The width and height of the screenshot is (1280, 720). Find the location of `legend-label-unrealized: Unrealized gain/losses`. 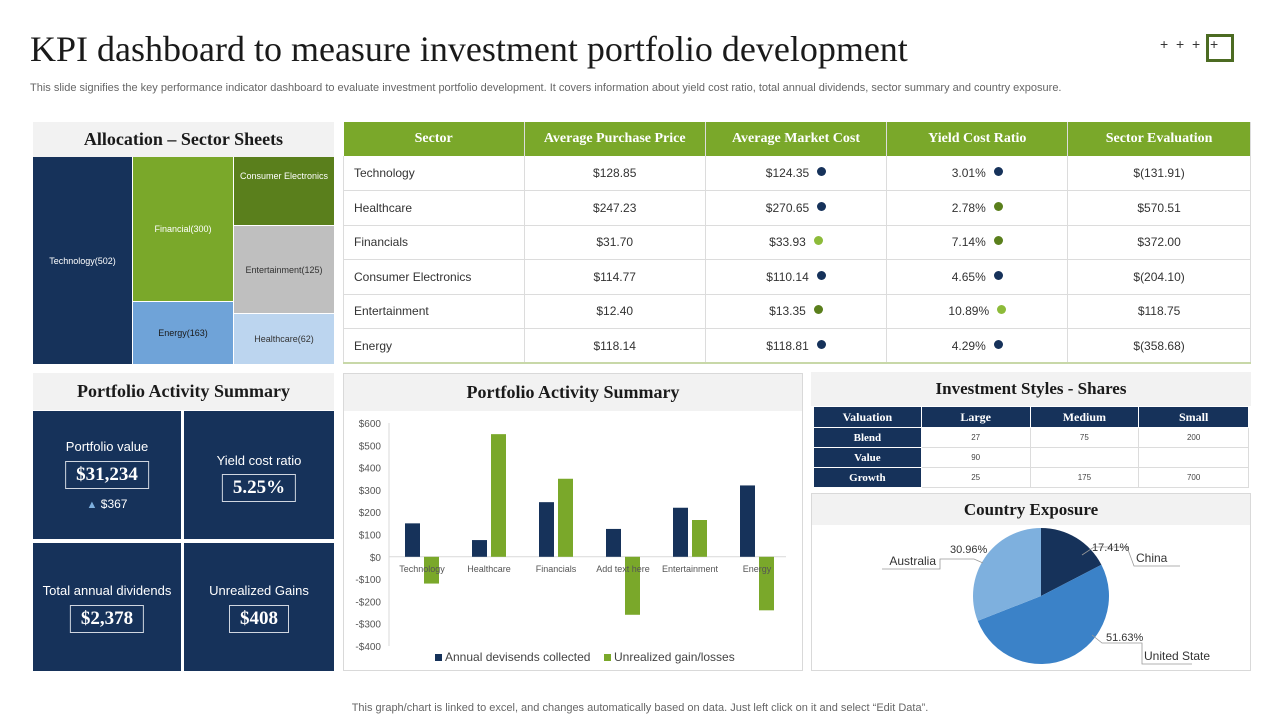

legend-label-unrealized: Unrealized gain/losses is located at coordinates (674, 657).